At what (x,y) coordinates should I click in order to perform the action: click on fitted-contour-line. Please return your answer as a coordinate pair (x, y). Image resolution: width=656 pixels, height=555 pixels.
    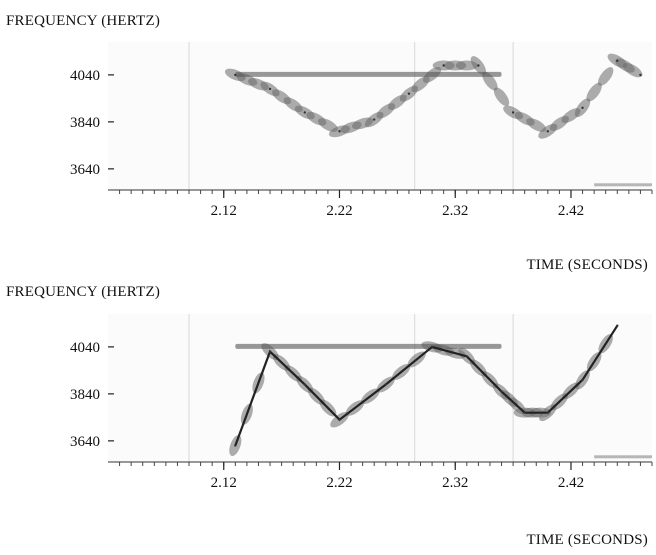
    Looking at the image, I should click on (426, 385).